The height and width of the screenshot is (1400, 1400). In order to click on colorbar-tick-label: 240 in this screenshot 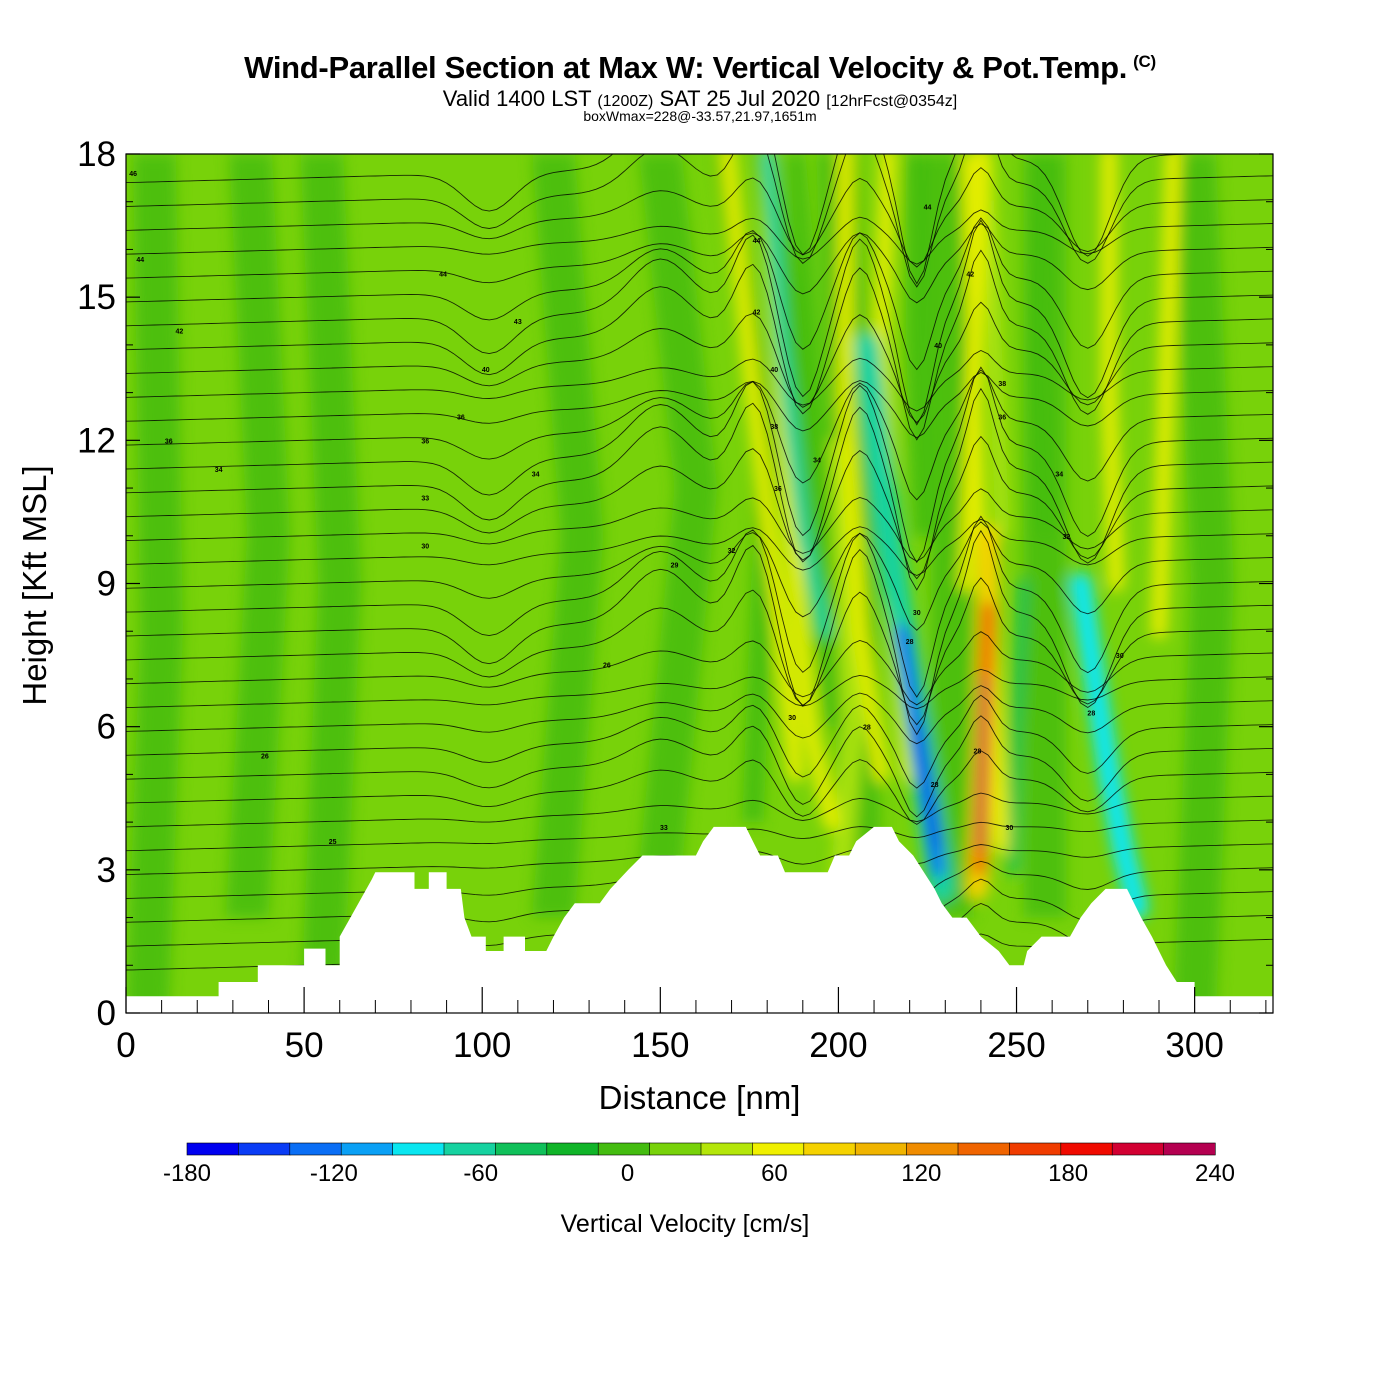, I will do `click(1215, 1173)`.